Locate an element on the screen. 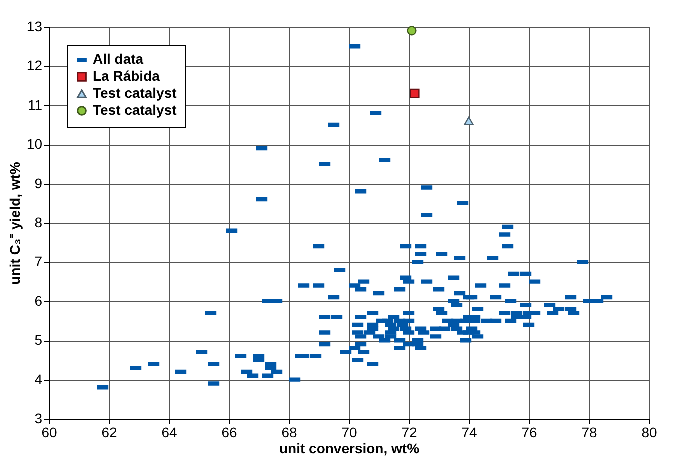 This screenshot has height=468, width=677. x-tick-label: 78 is located at coordinates (590, 432).